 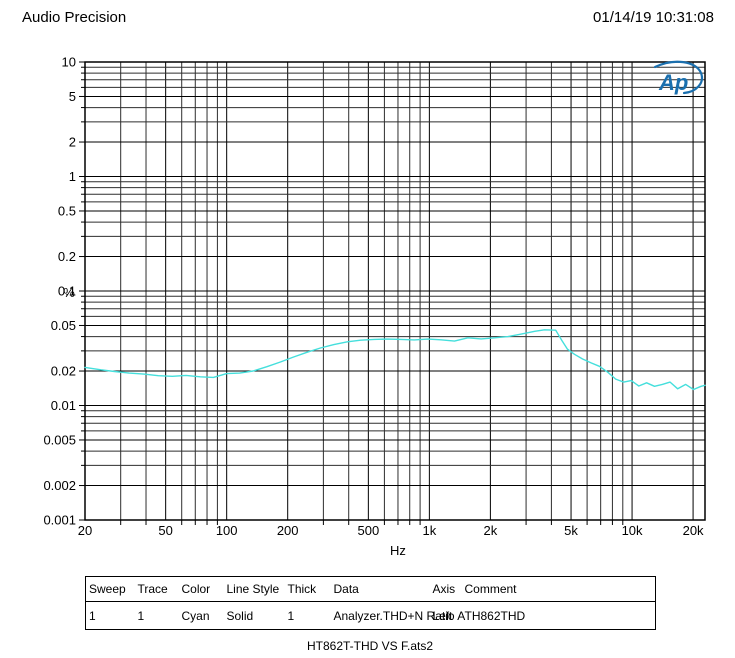 I want to click on x-axis-tick-labels: 20 50 100 200 500 1k 2k 5k 10k 20k, so click(x=391, y=530).